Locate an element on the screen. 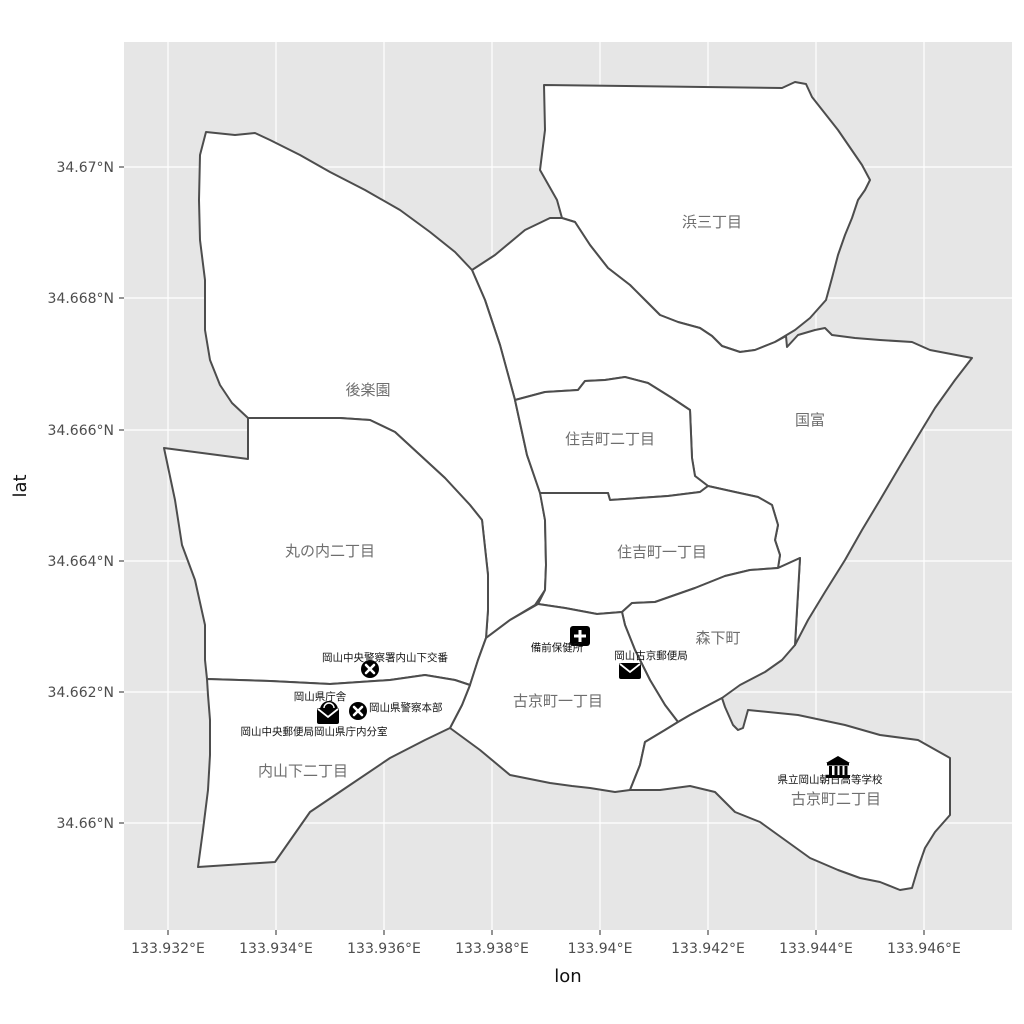  x-tick-label: 133.938°E is located at coordinates (492, 949).